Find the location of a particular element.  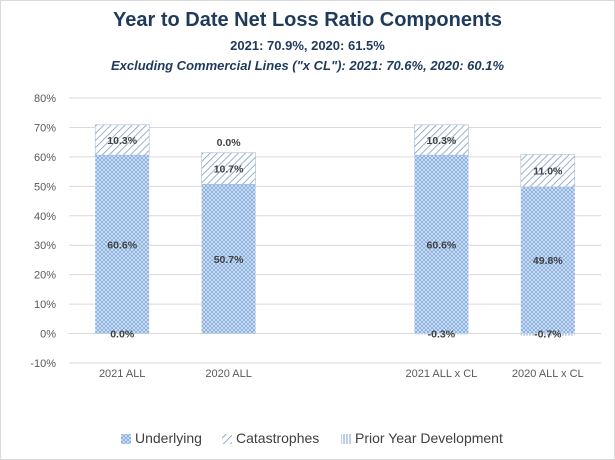

x-tick-label: 2020 ALL x CL is located at coordinates (548, 374).